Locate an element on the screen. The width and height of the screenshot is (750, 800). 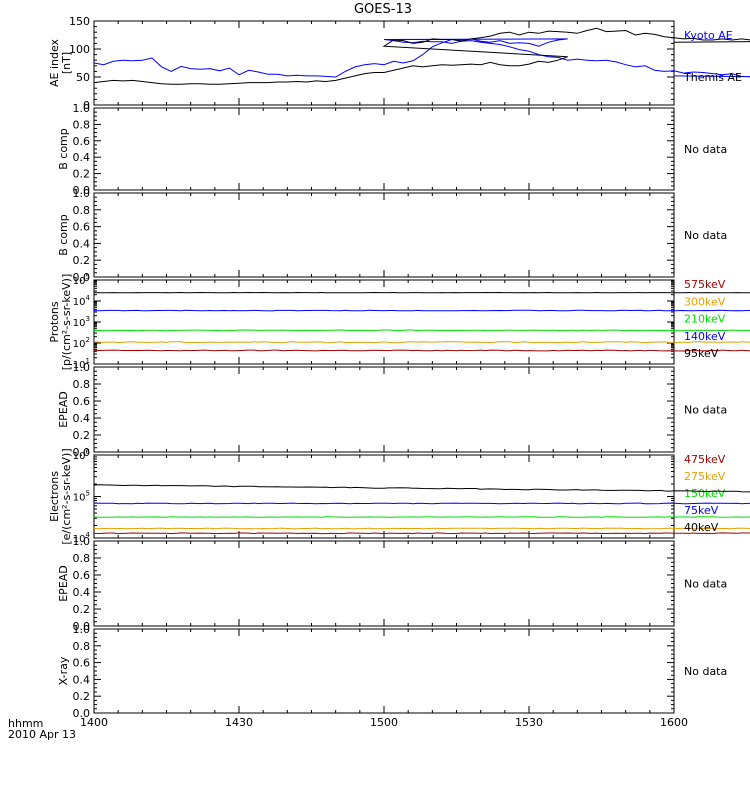
x-tick-label: 1530 is located at coordinates (529, 722).